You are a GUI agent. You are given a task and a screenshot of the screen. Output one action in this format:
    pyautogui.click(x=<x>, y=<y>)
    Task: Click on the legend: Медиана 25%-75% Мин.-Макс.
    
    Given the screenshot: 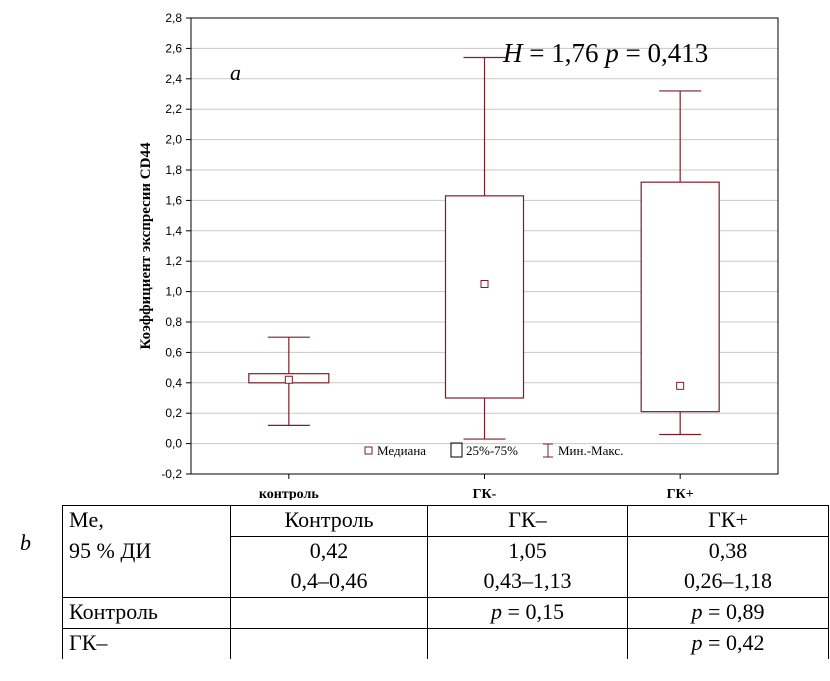 What is the action you would take?
    pyautogui.click(x=493, y=450)
    